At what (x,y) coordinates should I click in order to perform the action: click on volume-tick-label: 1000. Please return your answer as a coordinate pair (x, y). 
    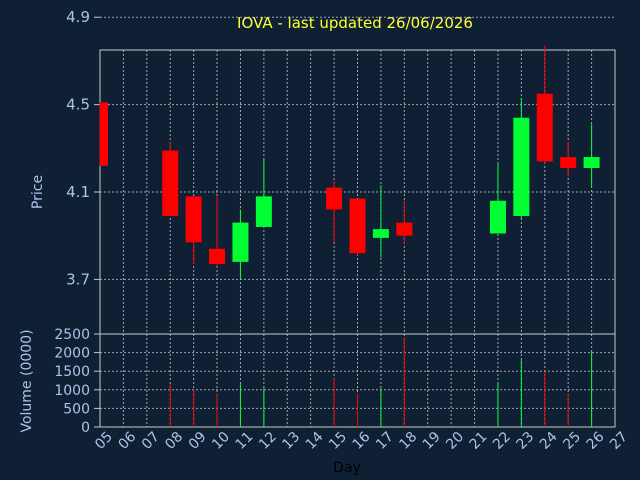
    Looking at the image, I should click on (72, 391).